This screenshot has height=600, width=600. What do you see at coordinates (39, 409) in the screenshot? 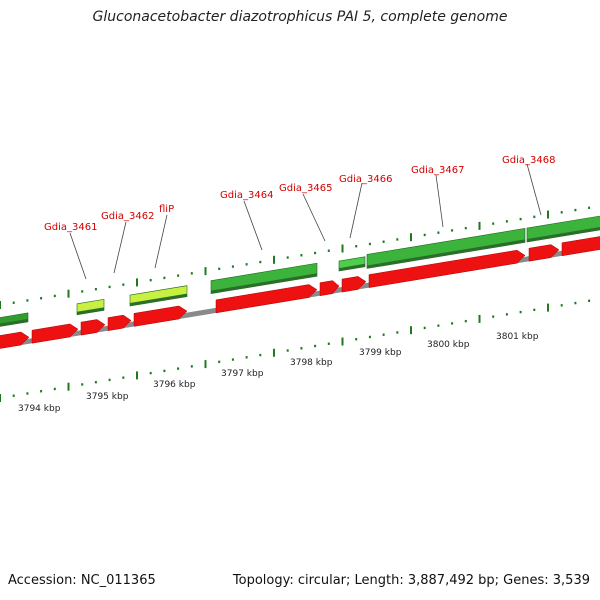
I see `scale-label: 3794 kbp` at bounding box center [39, 409].